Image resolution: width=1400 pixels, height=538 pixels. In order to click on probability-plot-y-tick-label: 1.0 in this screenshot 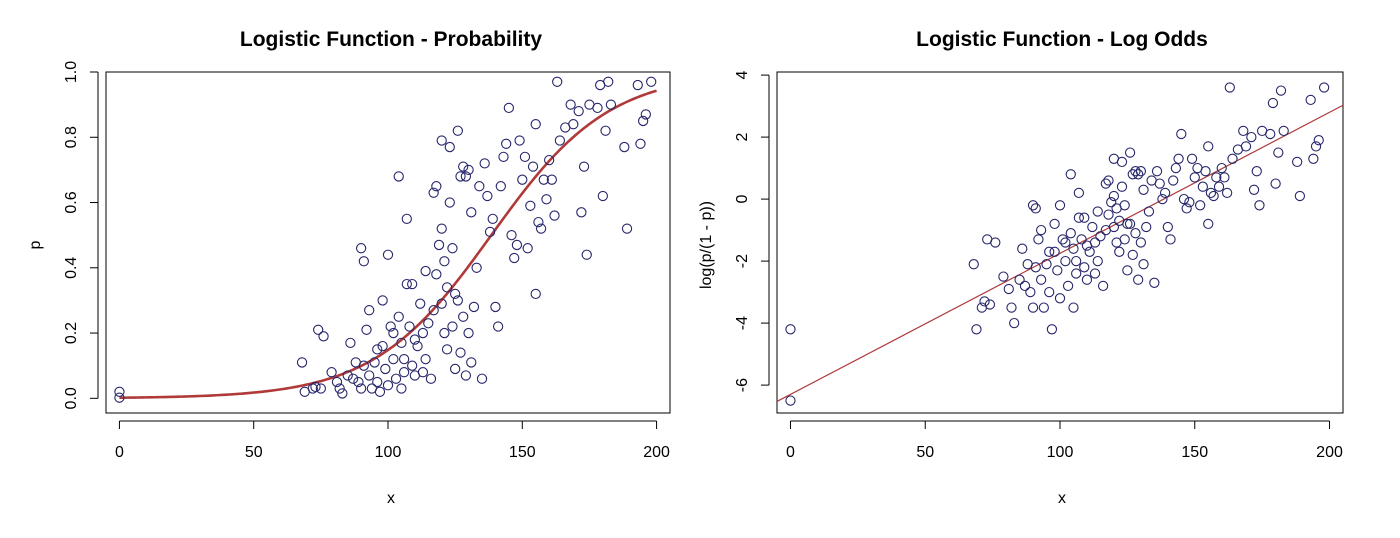, I will do `click(71, 72)`.